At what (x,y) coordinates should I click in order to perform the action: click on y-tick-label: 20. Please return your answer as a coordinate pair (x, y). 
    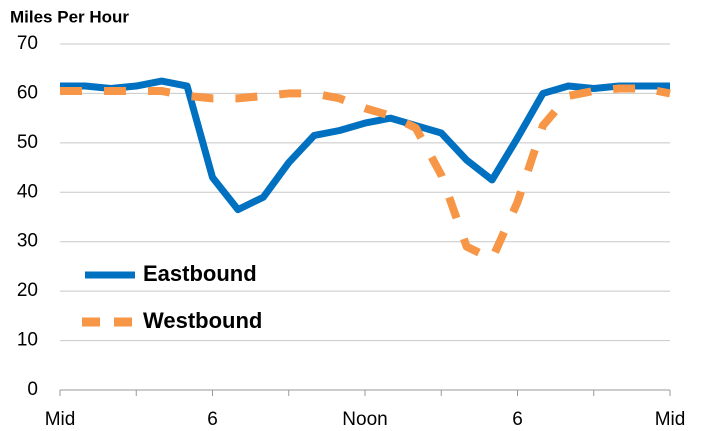
    Looking at the image, I should click on (27, 290).